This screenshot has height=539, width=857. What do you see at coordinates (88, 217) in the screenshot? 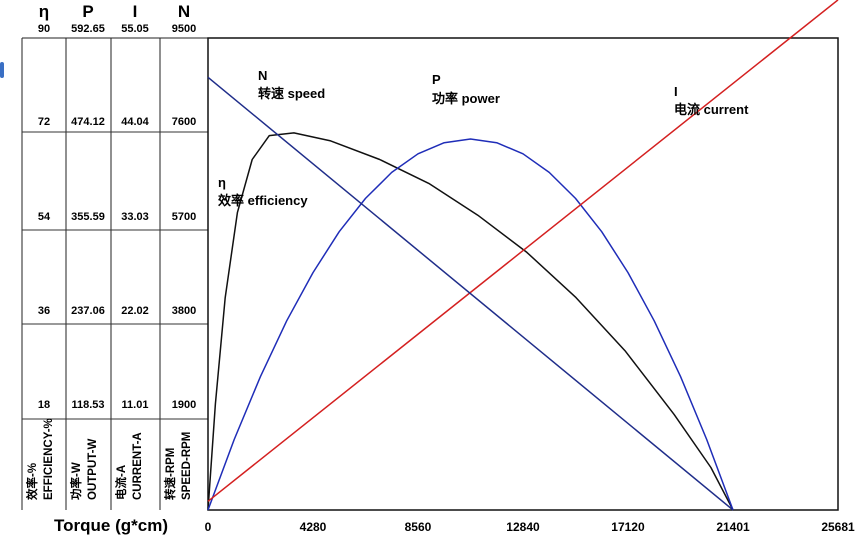
I see `scale-P-tick-2: 355.59` at bounding box center [88, 217].